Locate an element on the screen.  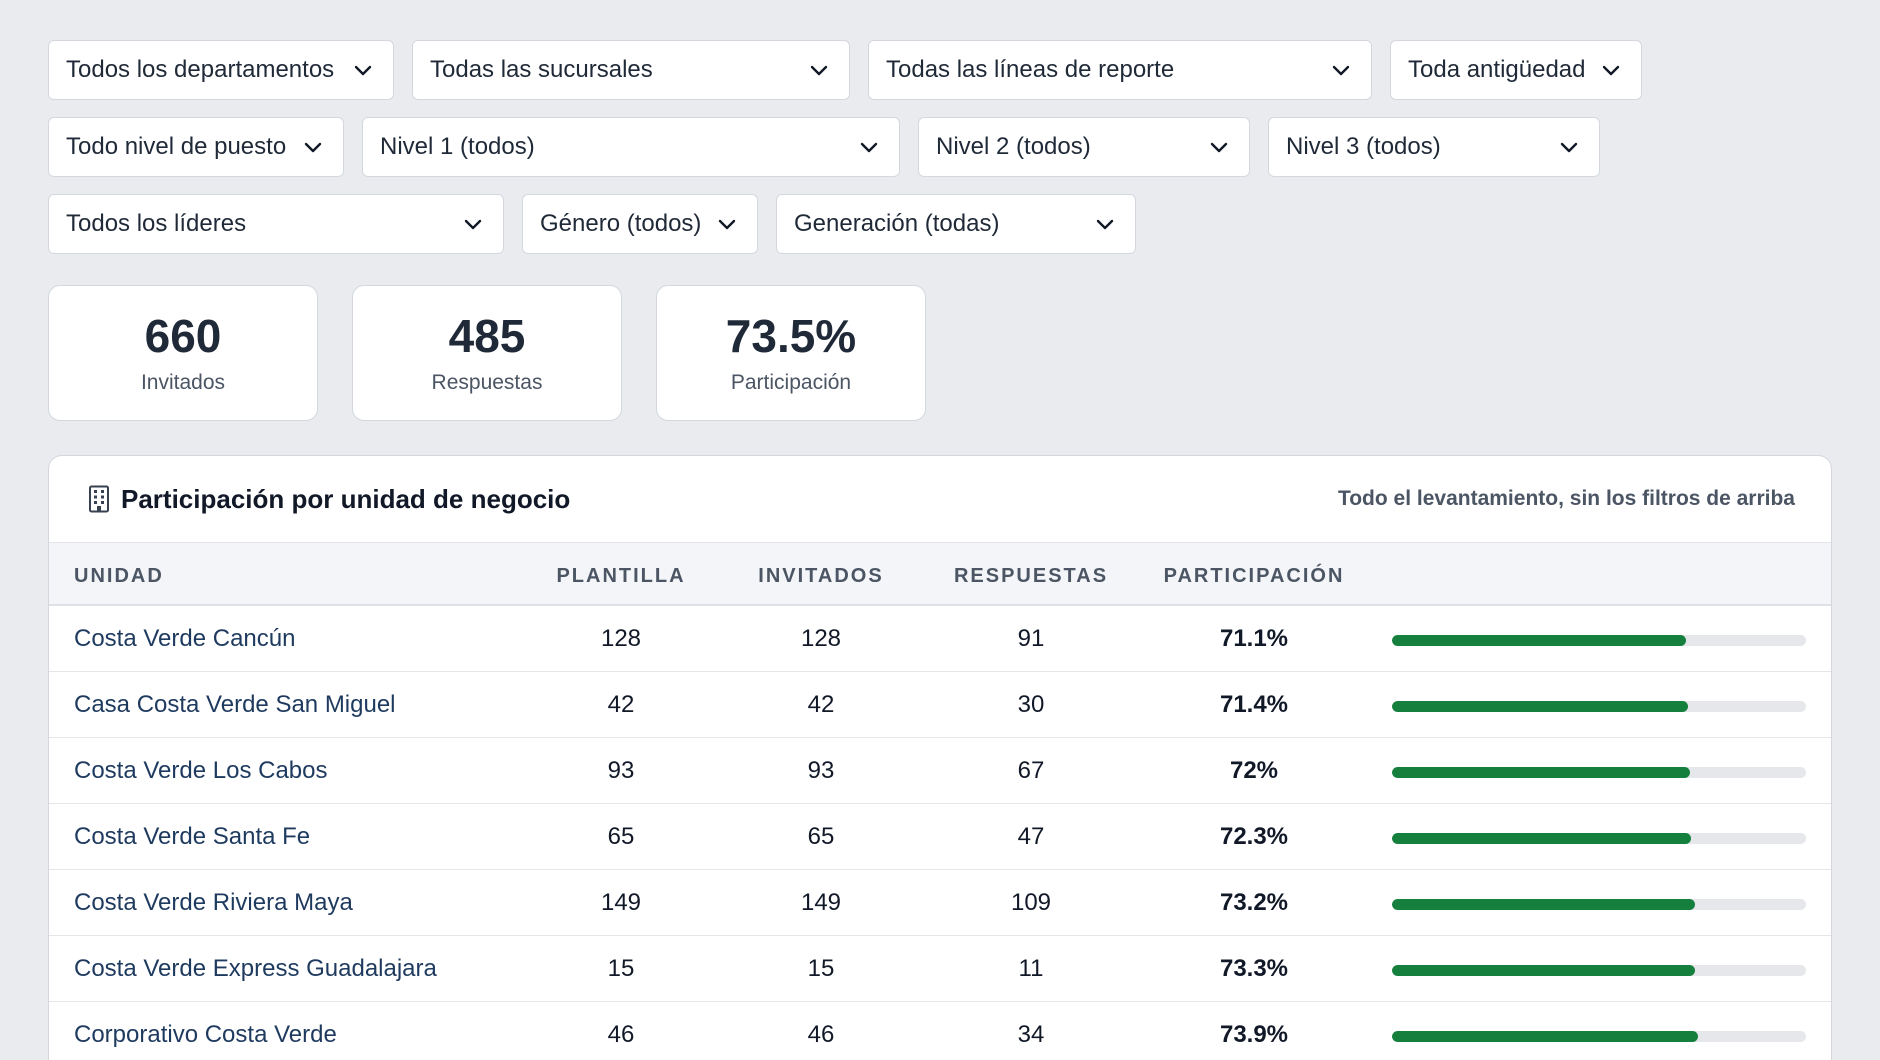
cell-headcount: 128 is located at coordinates (621, 638).